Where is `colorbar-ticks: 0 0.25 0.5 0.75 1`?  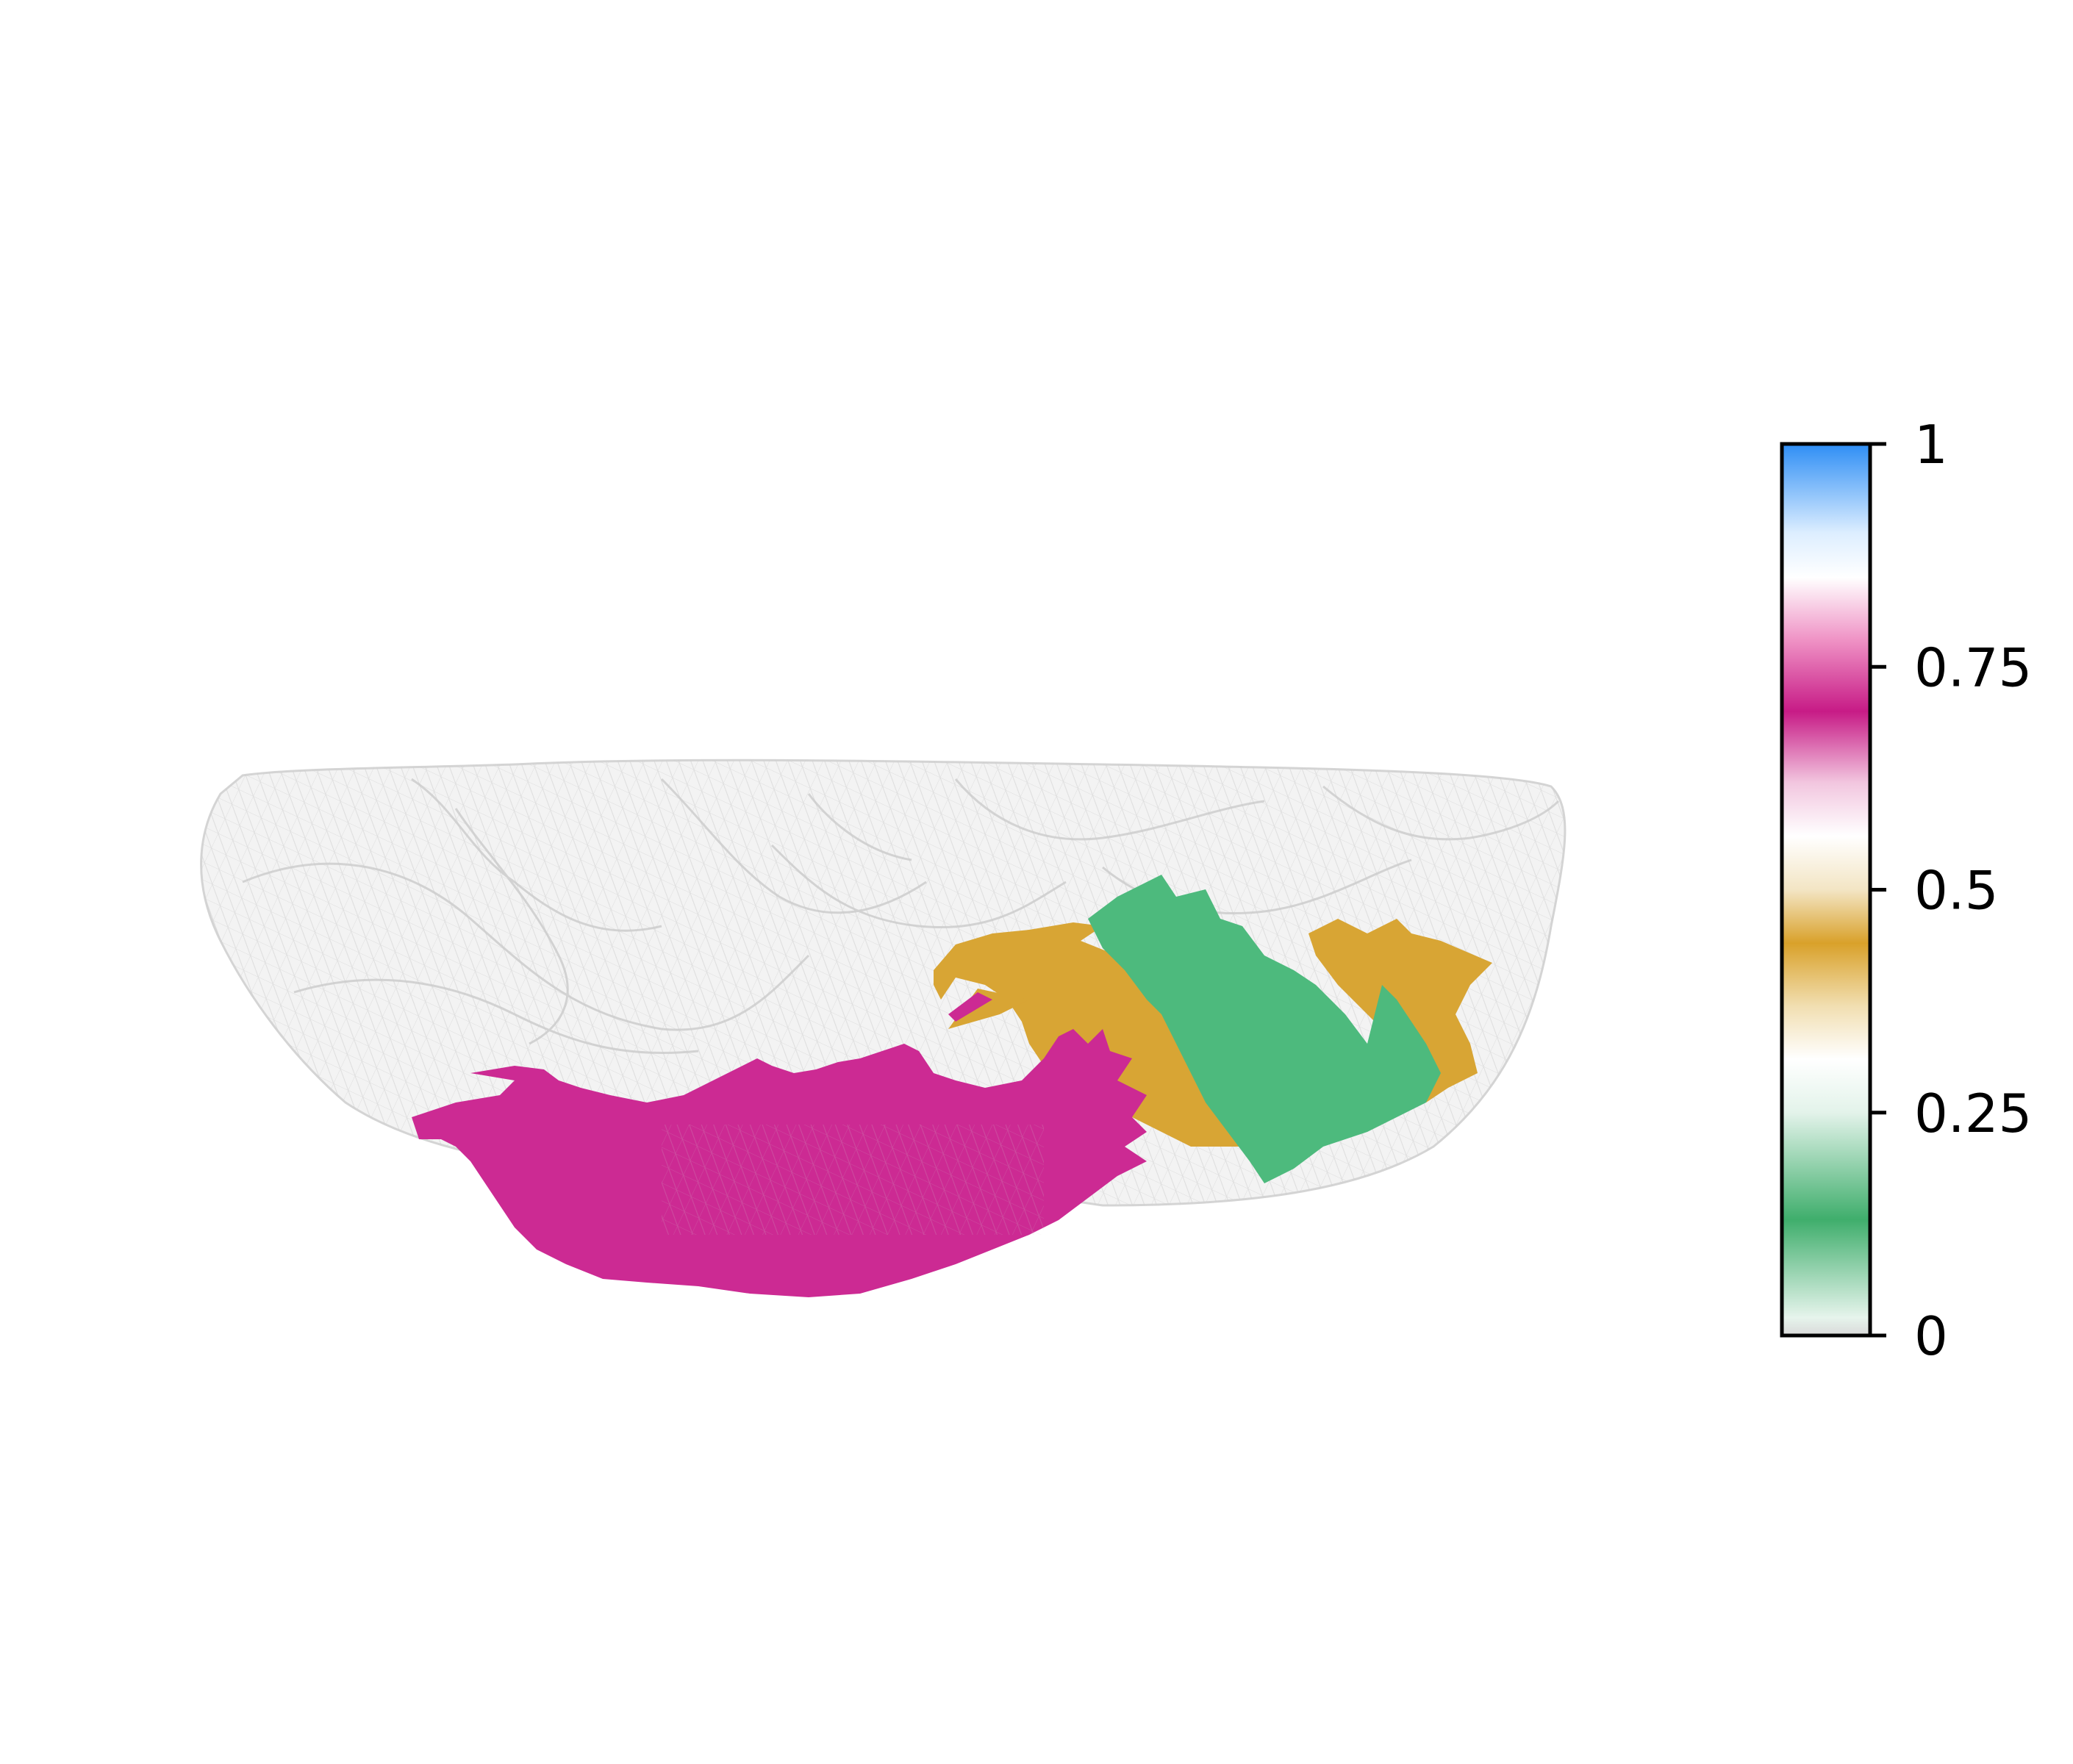
colorbar-ticks: 0 0.25 0.5 0.75 1 is located at coordinates (1951, 890).